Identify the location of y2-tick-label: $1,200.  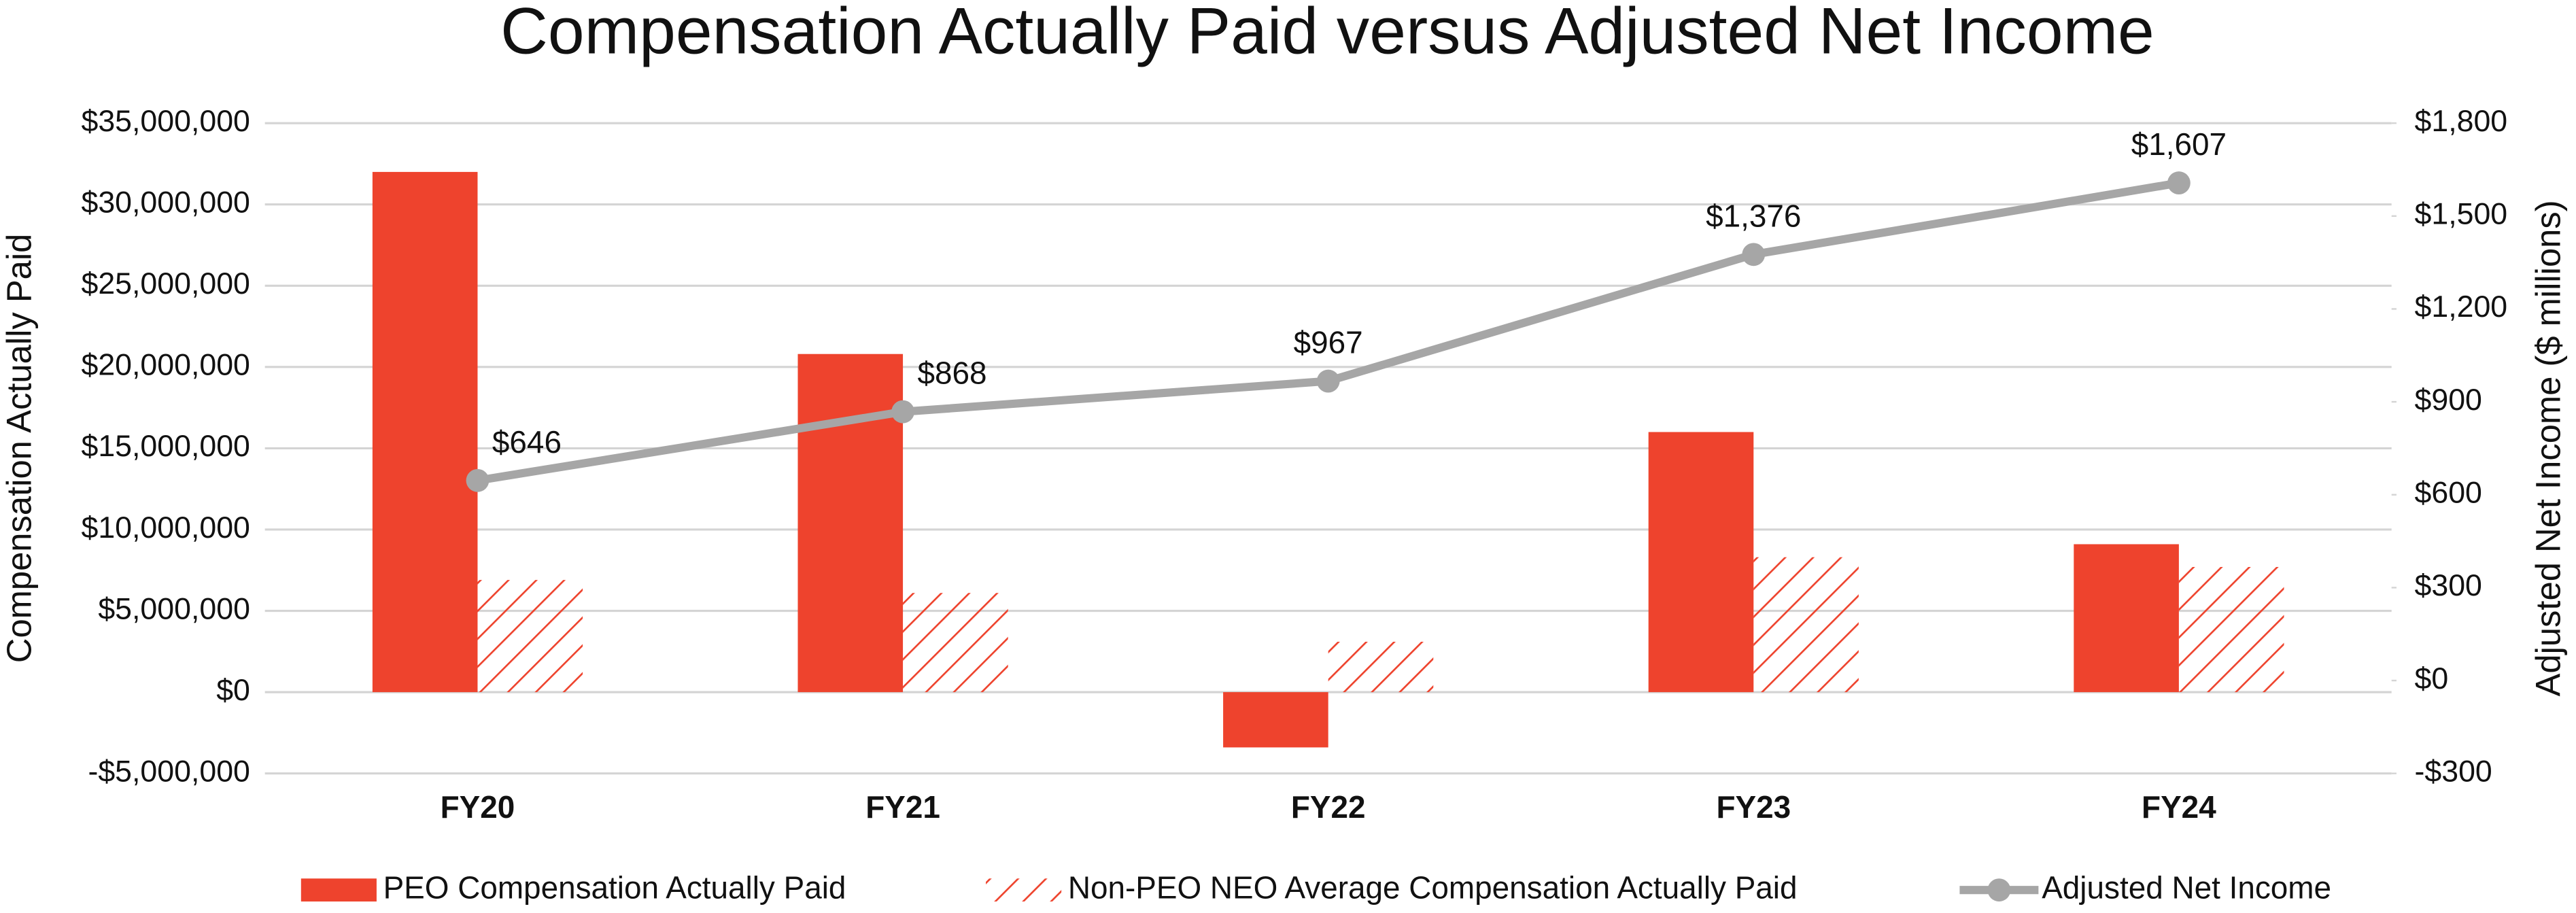
(2461, 307).